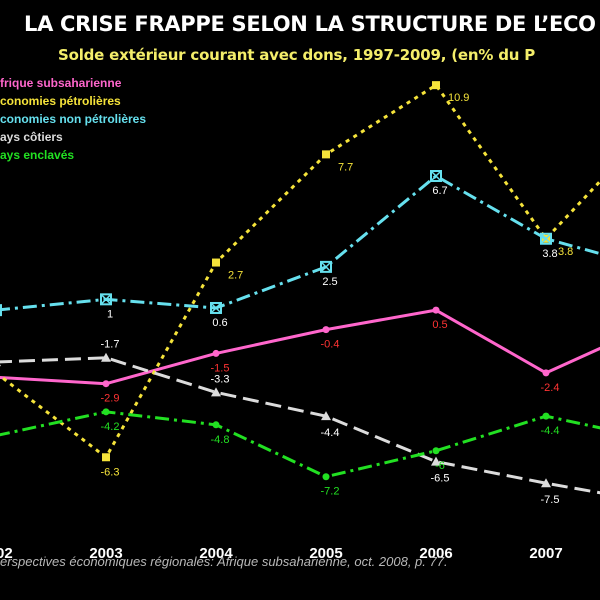 The width and height of the screenshot is (600, 600). Describe the element at coordinates (345, 167) in the screenshot. I see `data-label: 7.7` at that location.